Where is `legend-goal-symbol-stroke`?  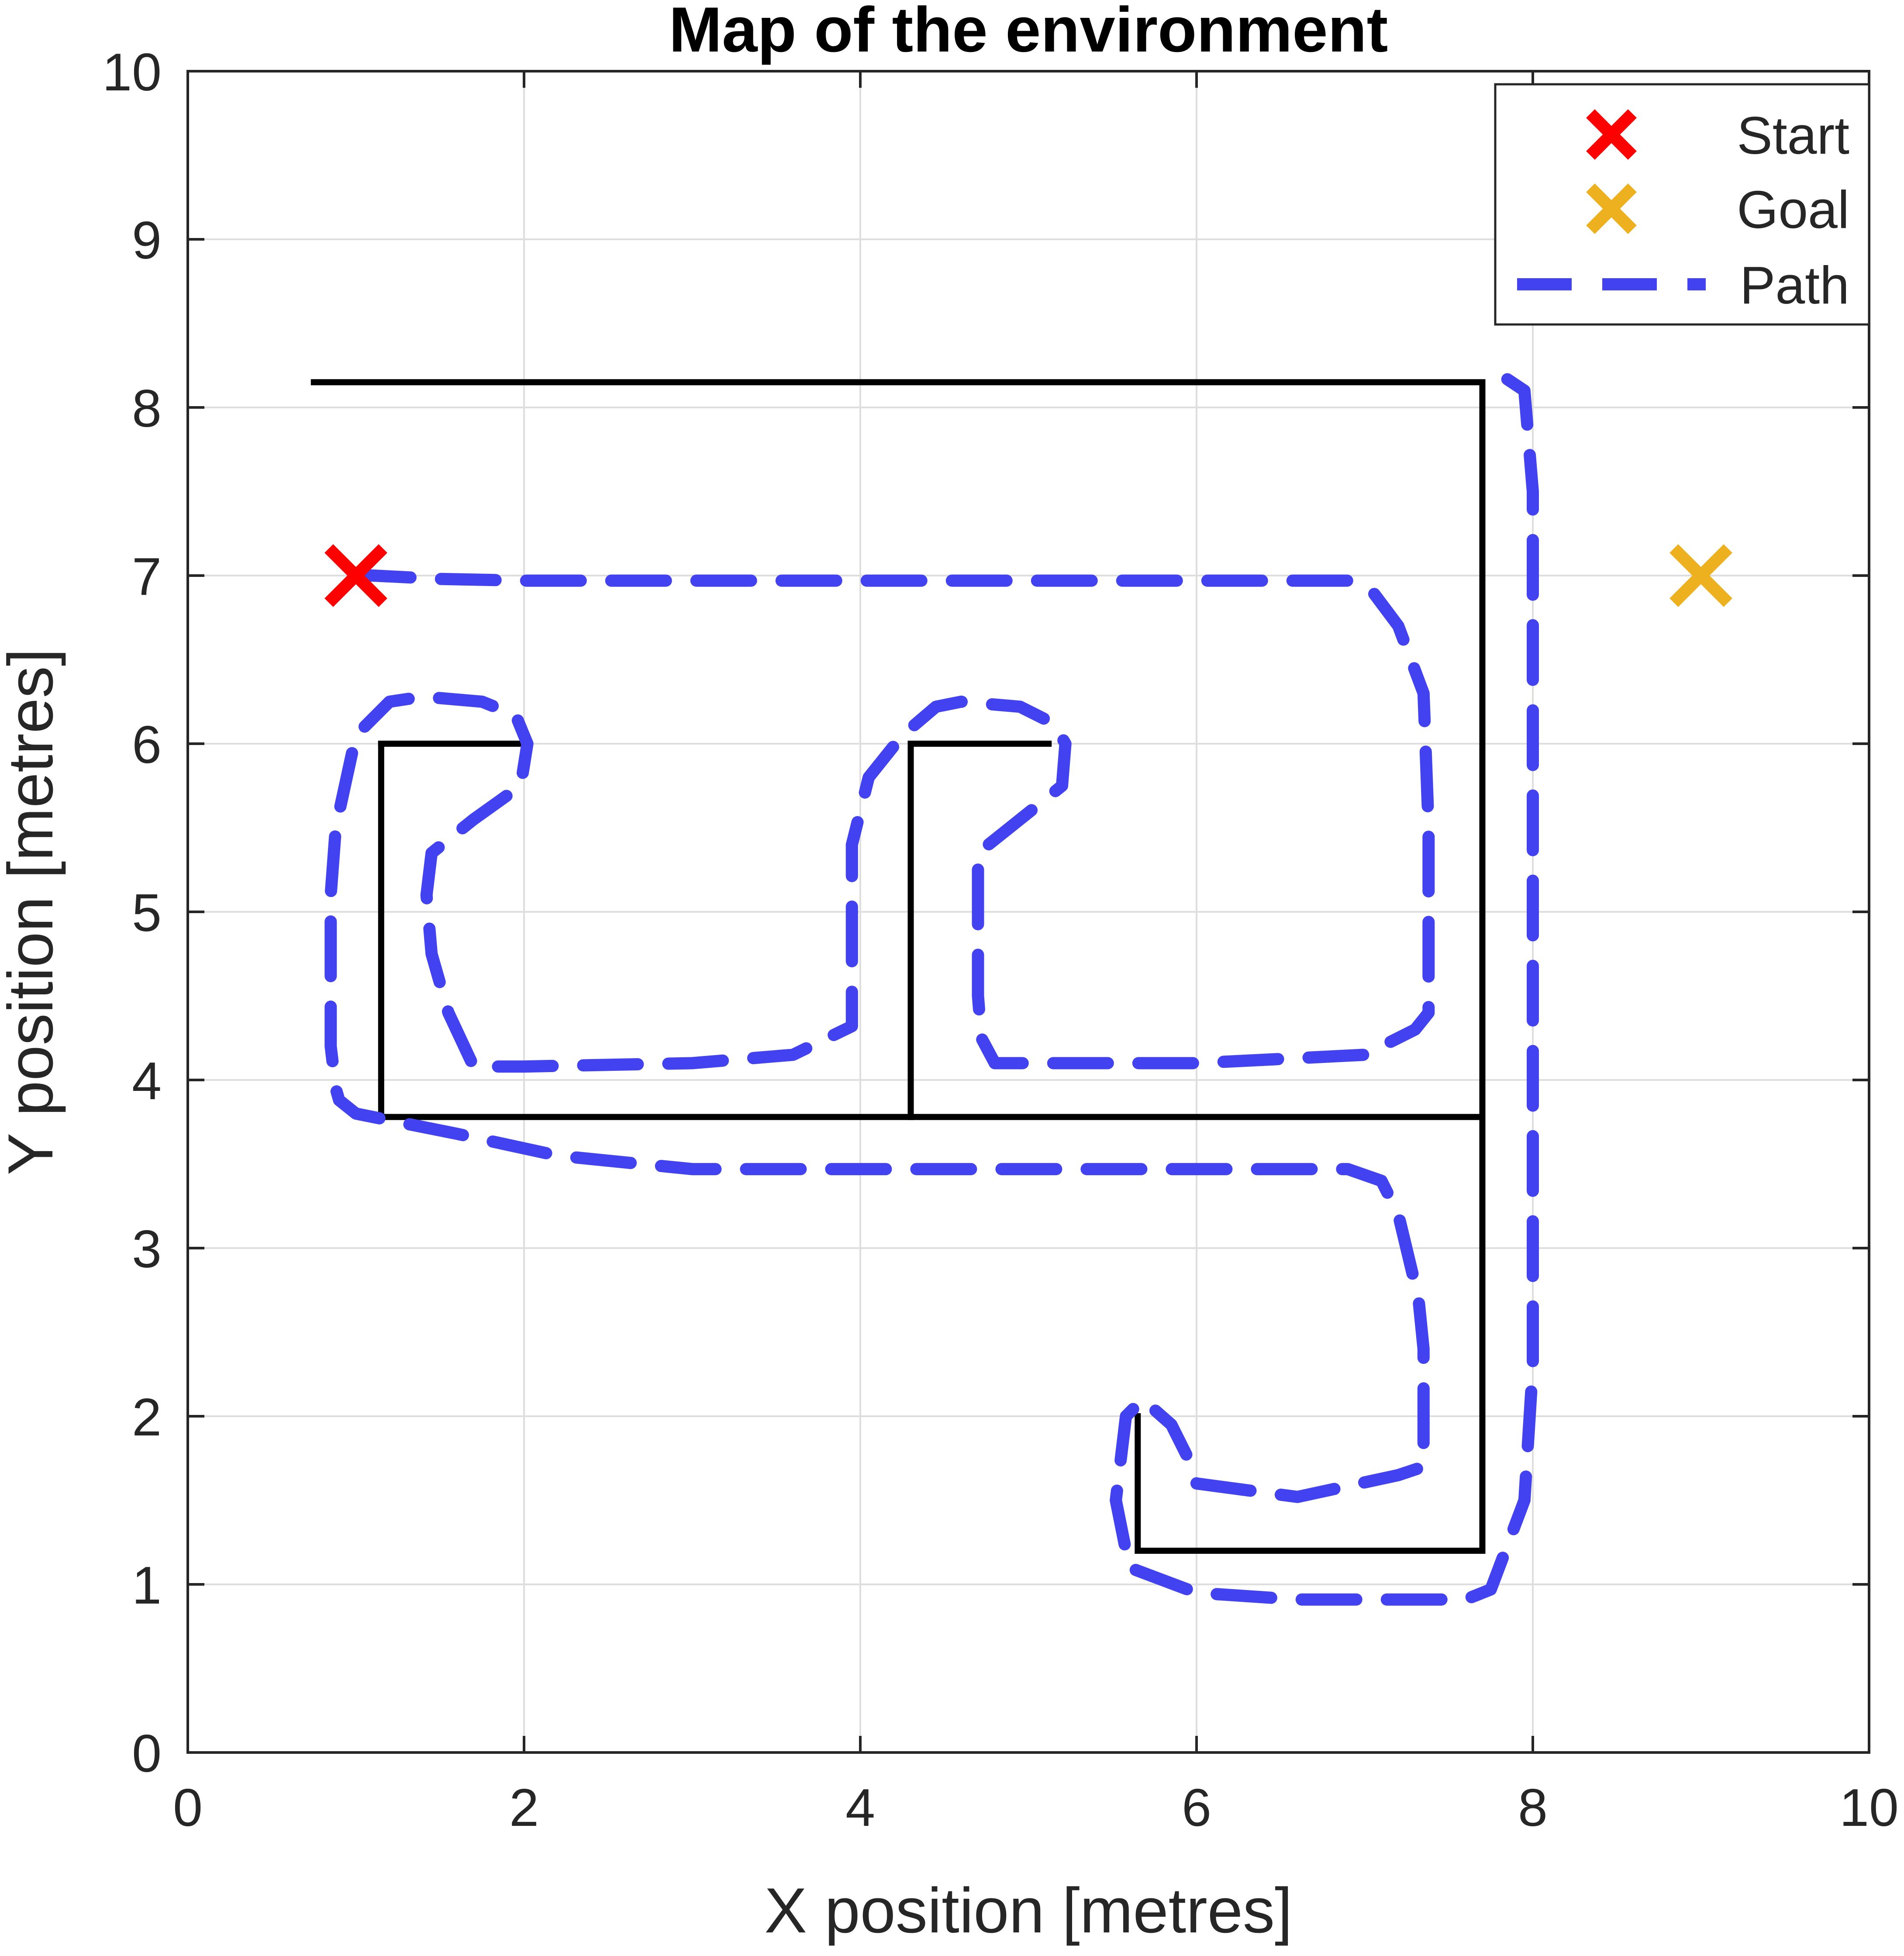 legend-goal-symbol-stroke is located at coordinates (1611, 208).